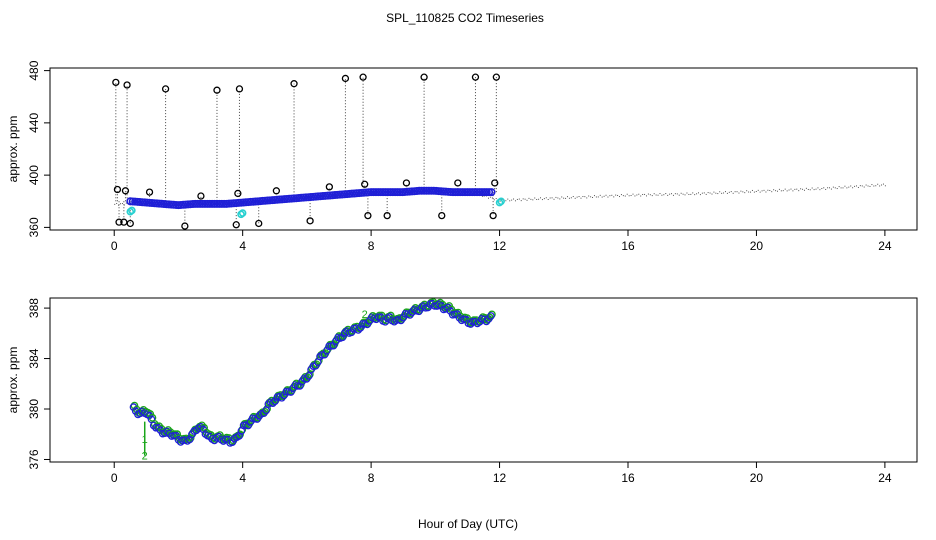  I want to click on bottom-y-tick-label: 376, so click(34, 459).